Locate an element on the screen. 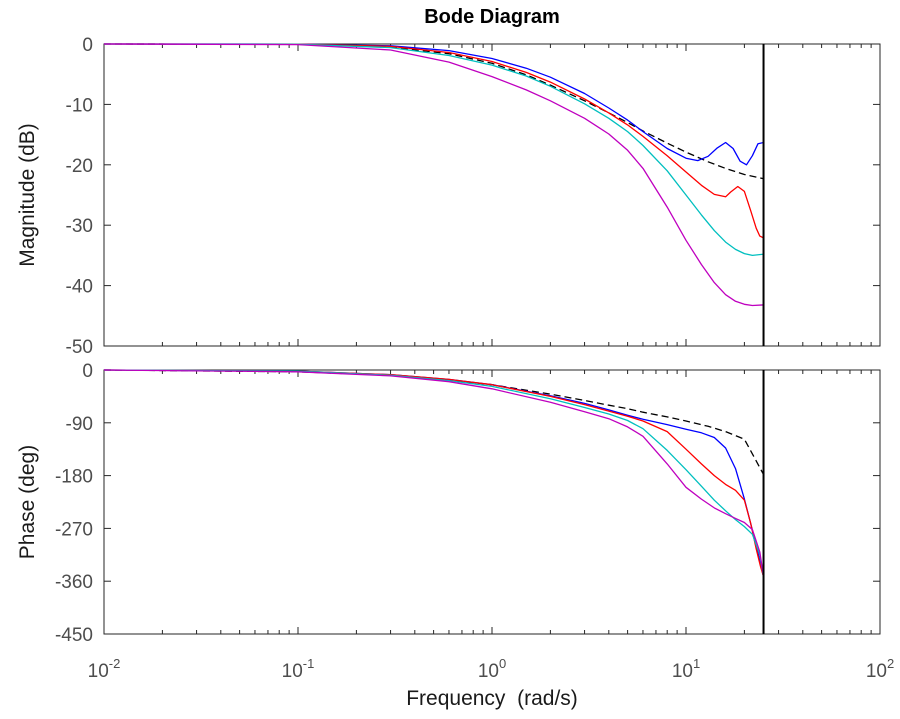 The image size is (900, 719). y-tick-label: -50 is located at coordinates (79, 347).